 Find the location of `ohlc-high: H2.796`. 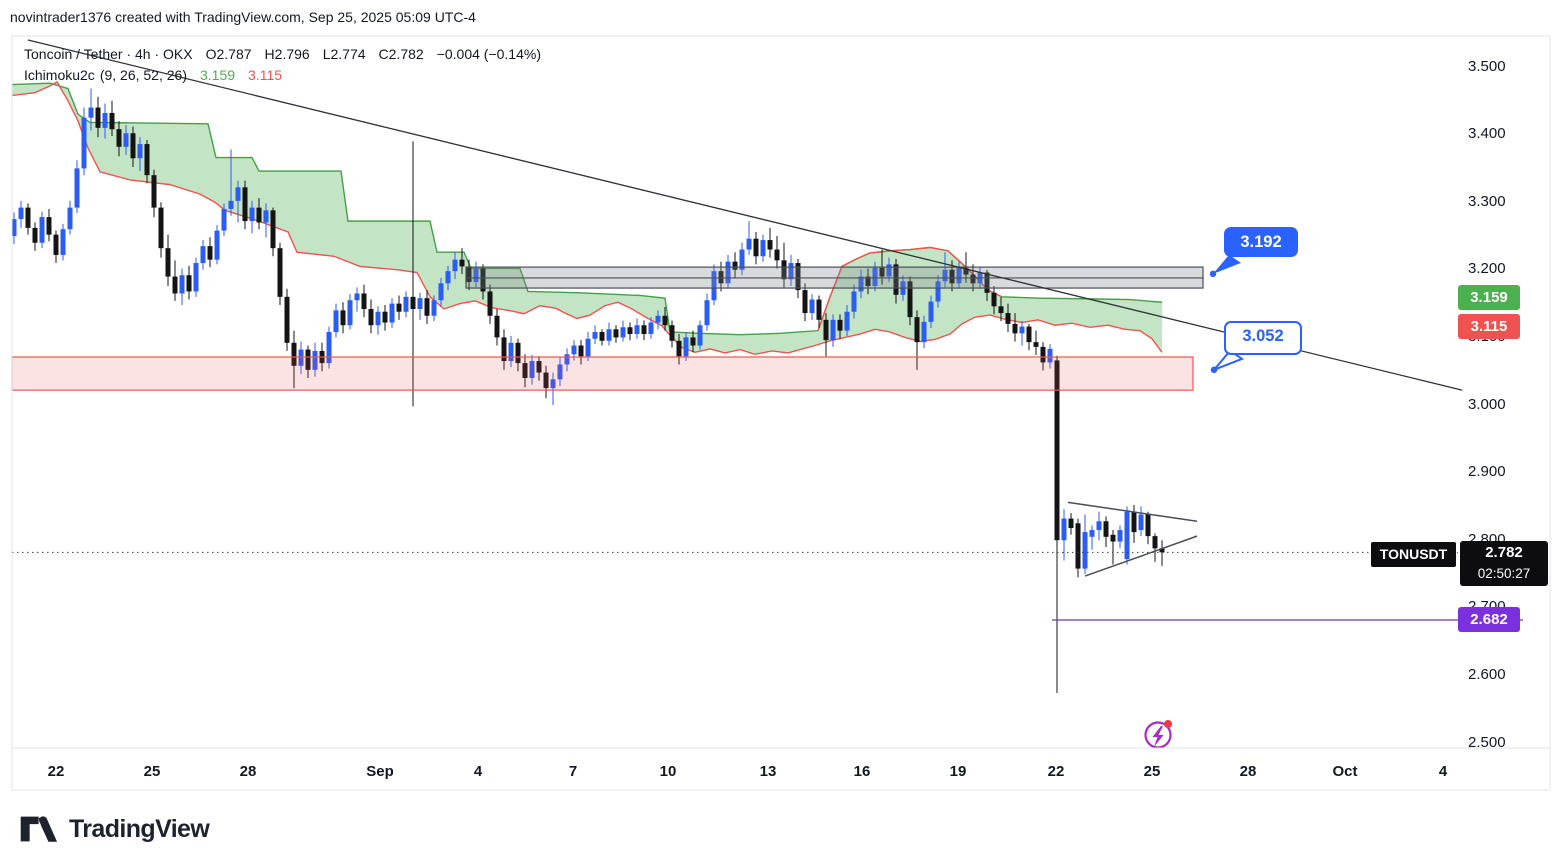

ohlc-high: H2.796 is located at coordinates (287, 54).